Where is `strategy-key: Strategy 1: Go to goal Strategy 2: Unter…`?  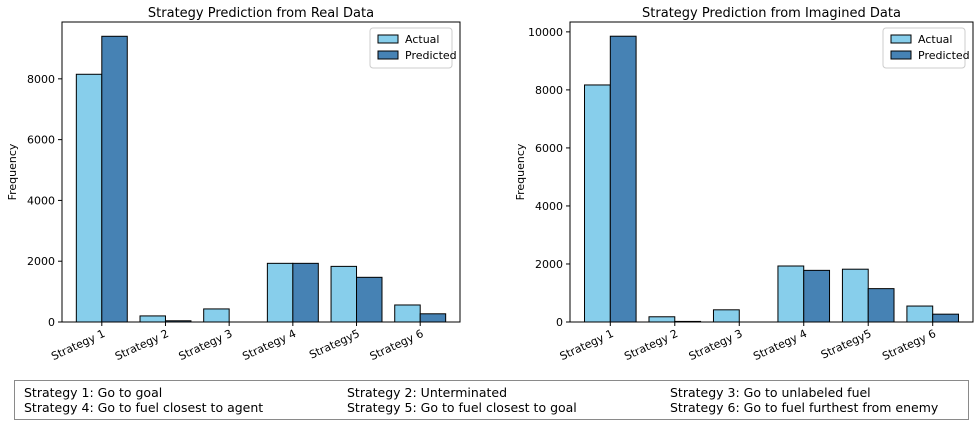
strategy-key: Strategy 1: Go to goal Strategy 2: Unter… is located at coordinates (491, 400).